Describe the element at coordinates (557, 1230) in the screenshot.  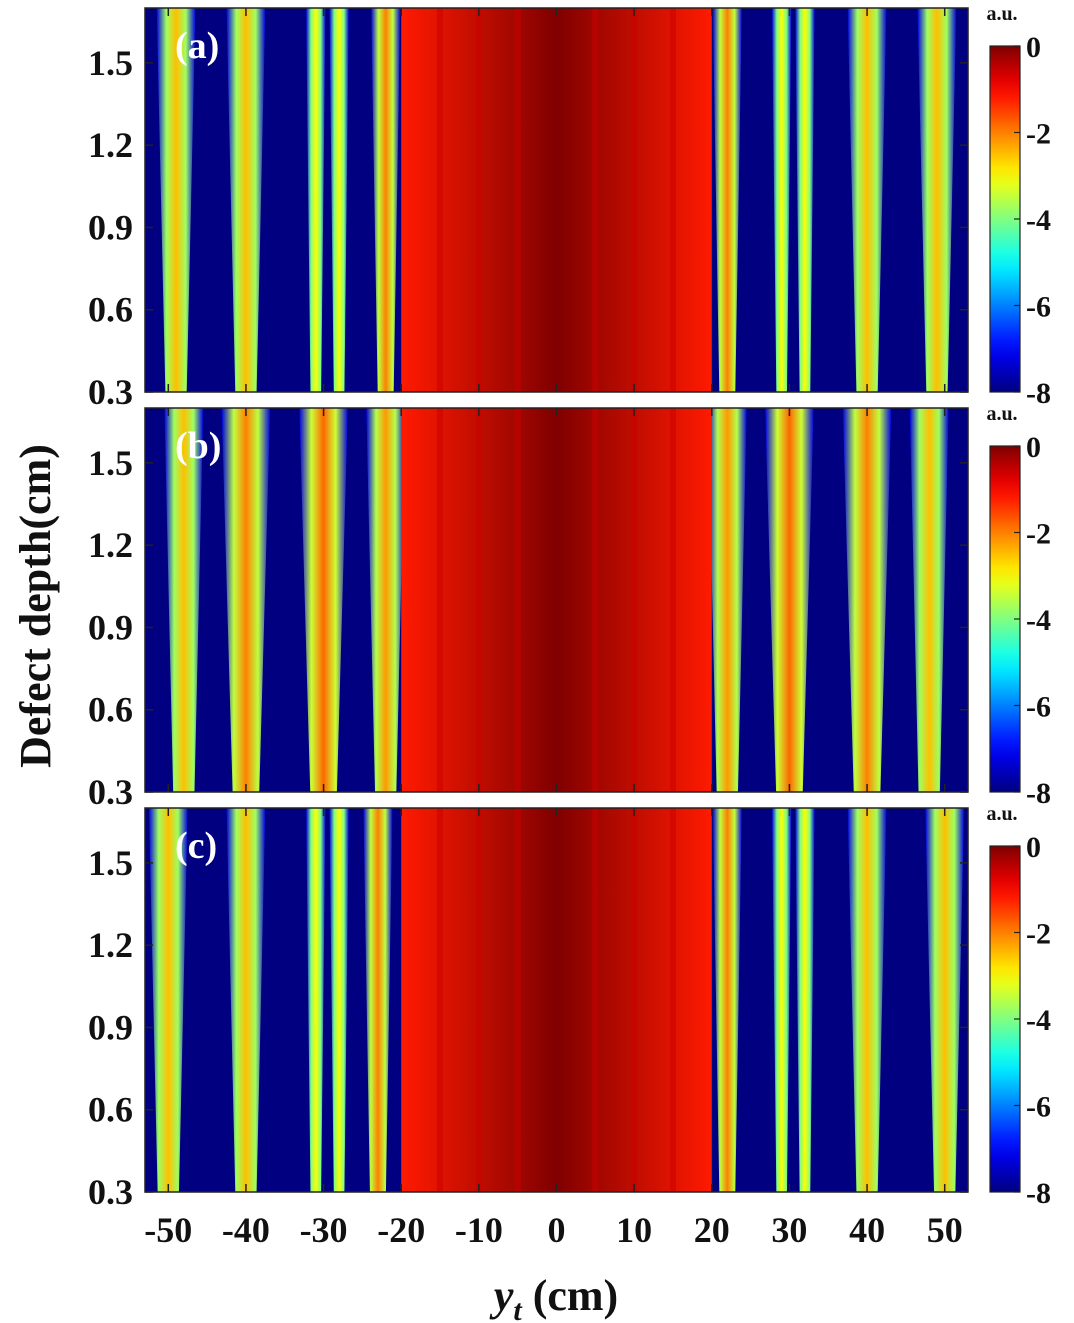
I see `x-tick-label: 0` at that location.